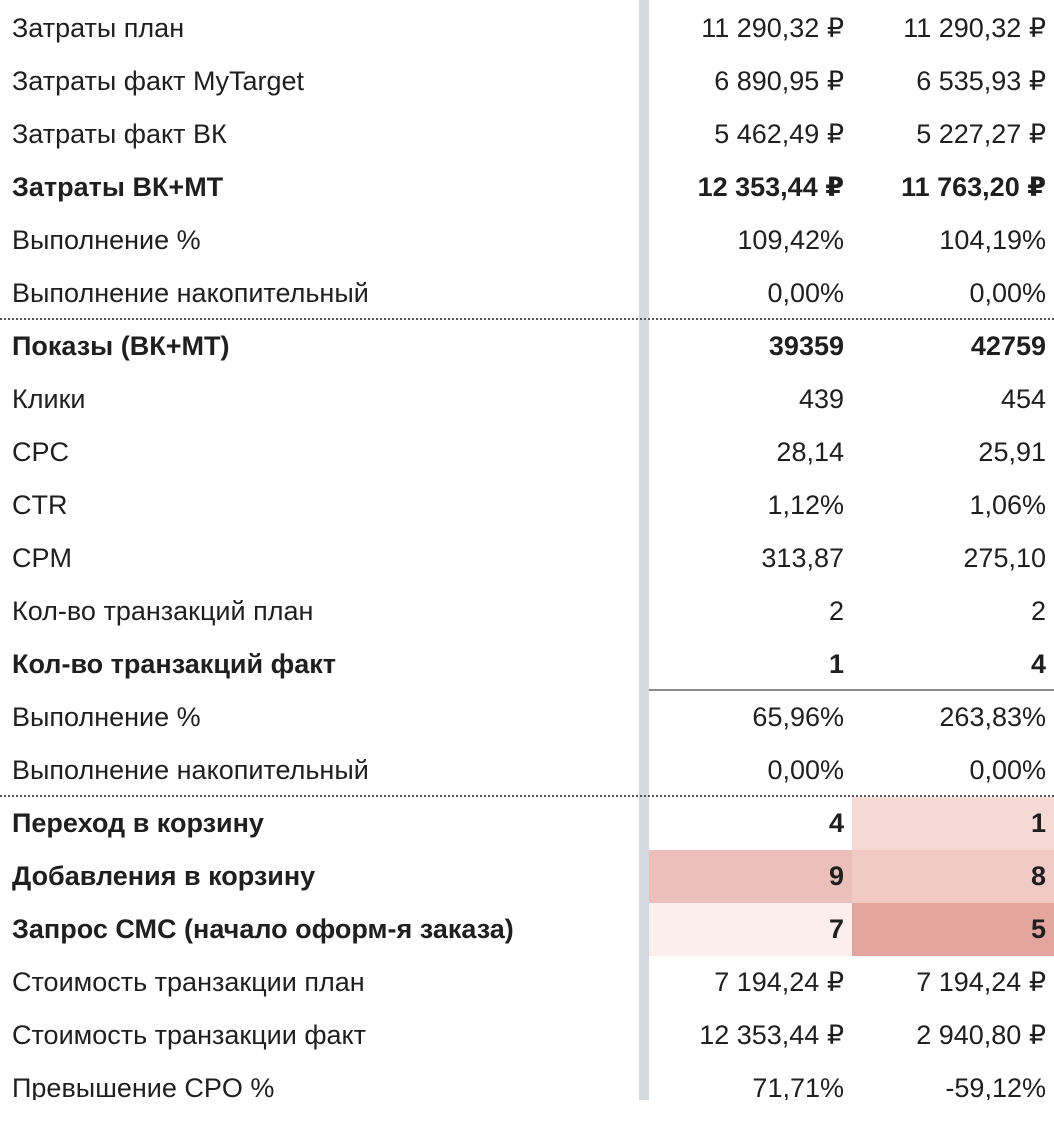 The width and height of the screenshot is (1054, 1140). I want to click on table-row: Затраты факт ВК 5 462,49 ₽ 5 227,27 ₽, so click(527, 134).